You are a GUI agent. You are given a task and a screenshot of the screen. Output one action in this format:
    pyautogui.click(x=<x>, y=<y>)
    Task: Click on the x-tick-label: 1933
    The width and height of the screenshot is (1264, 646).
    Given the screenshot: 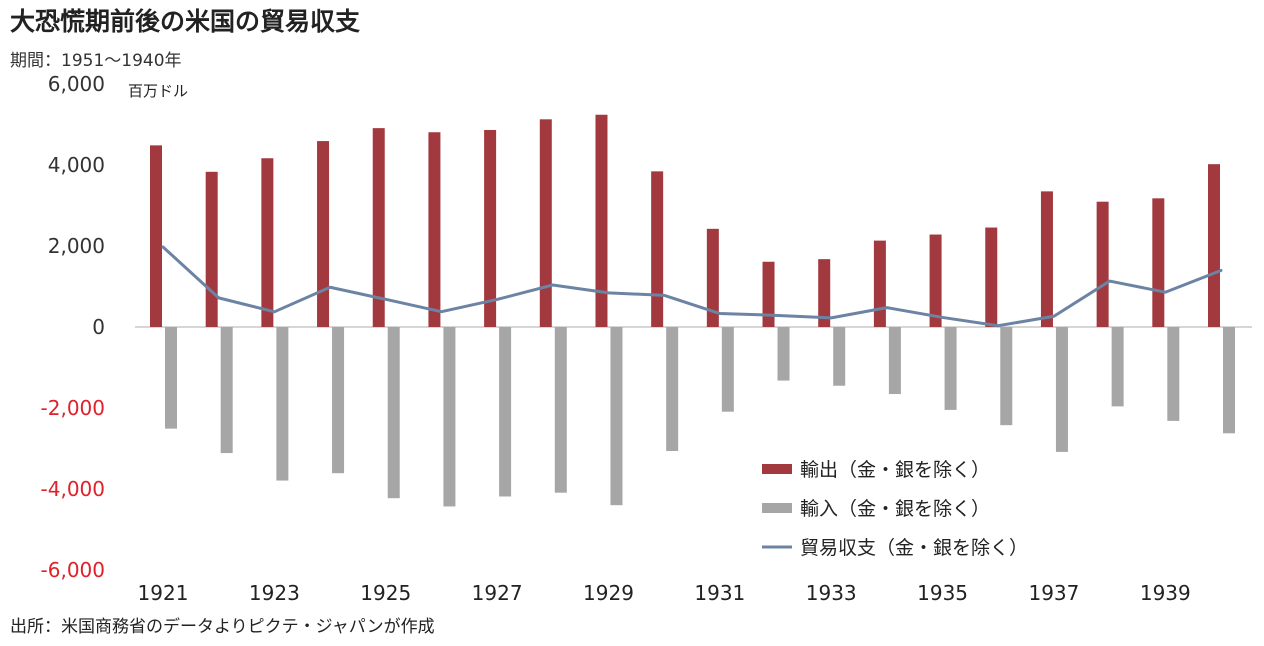 What is the action you would take?
    pyautogui.click(x=831, y=593)
    